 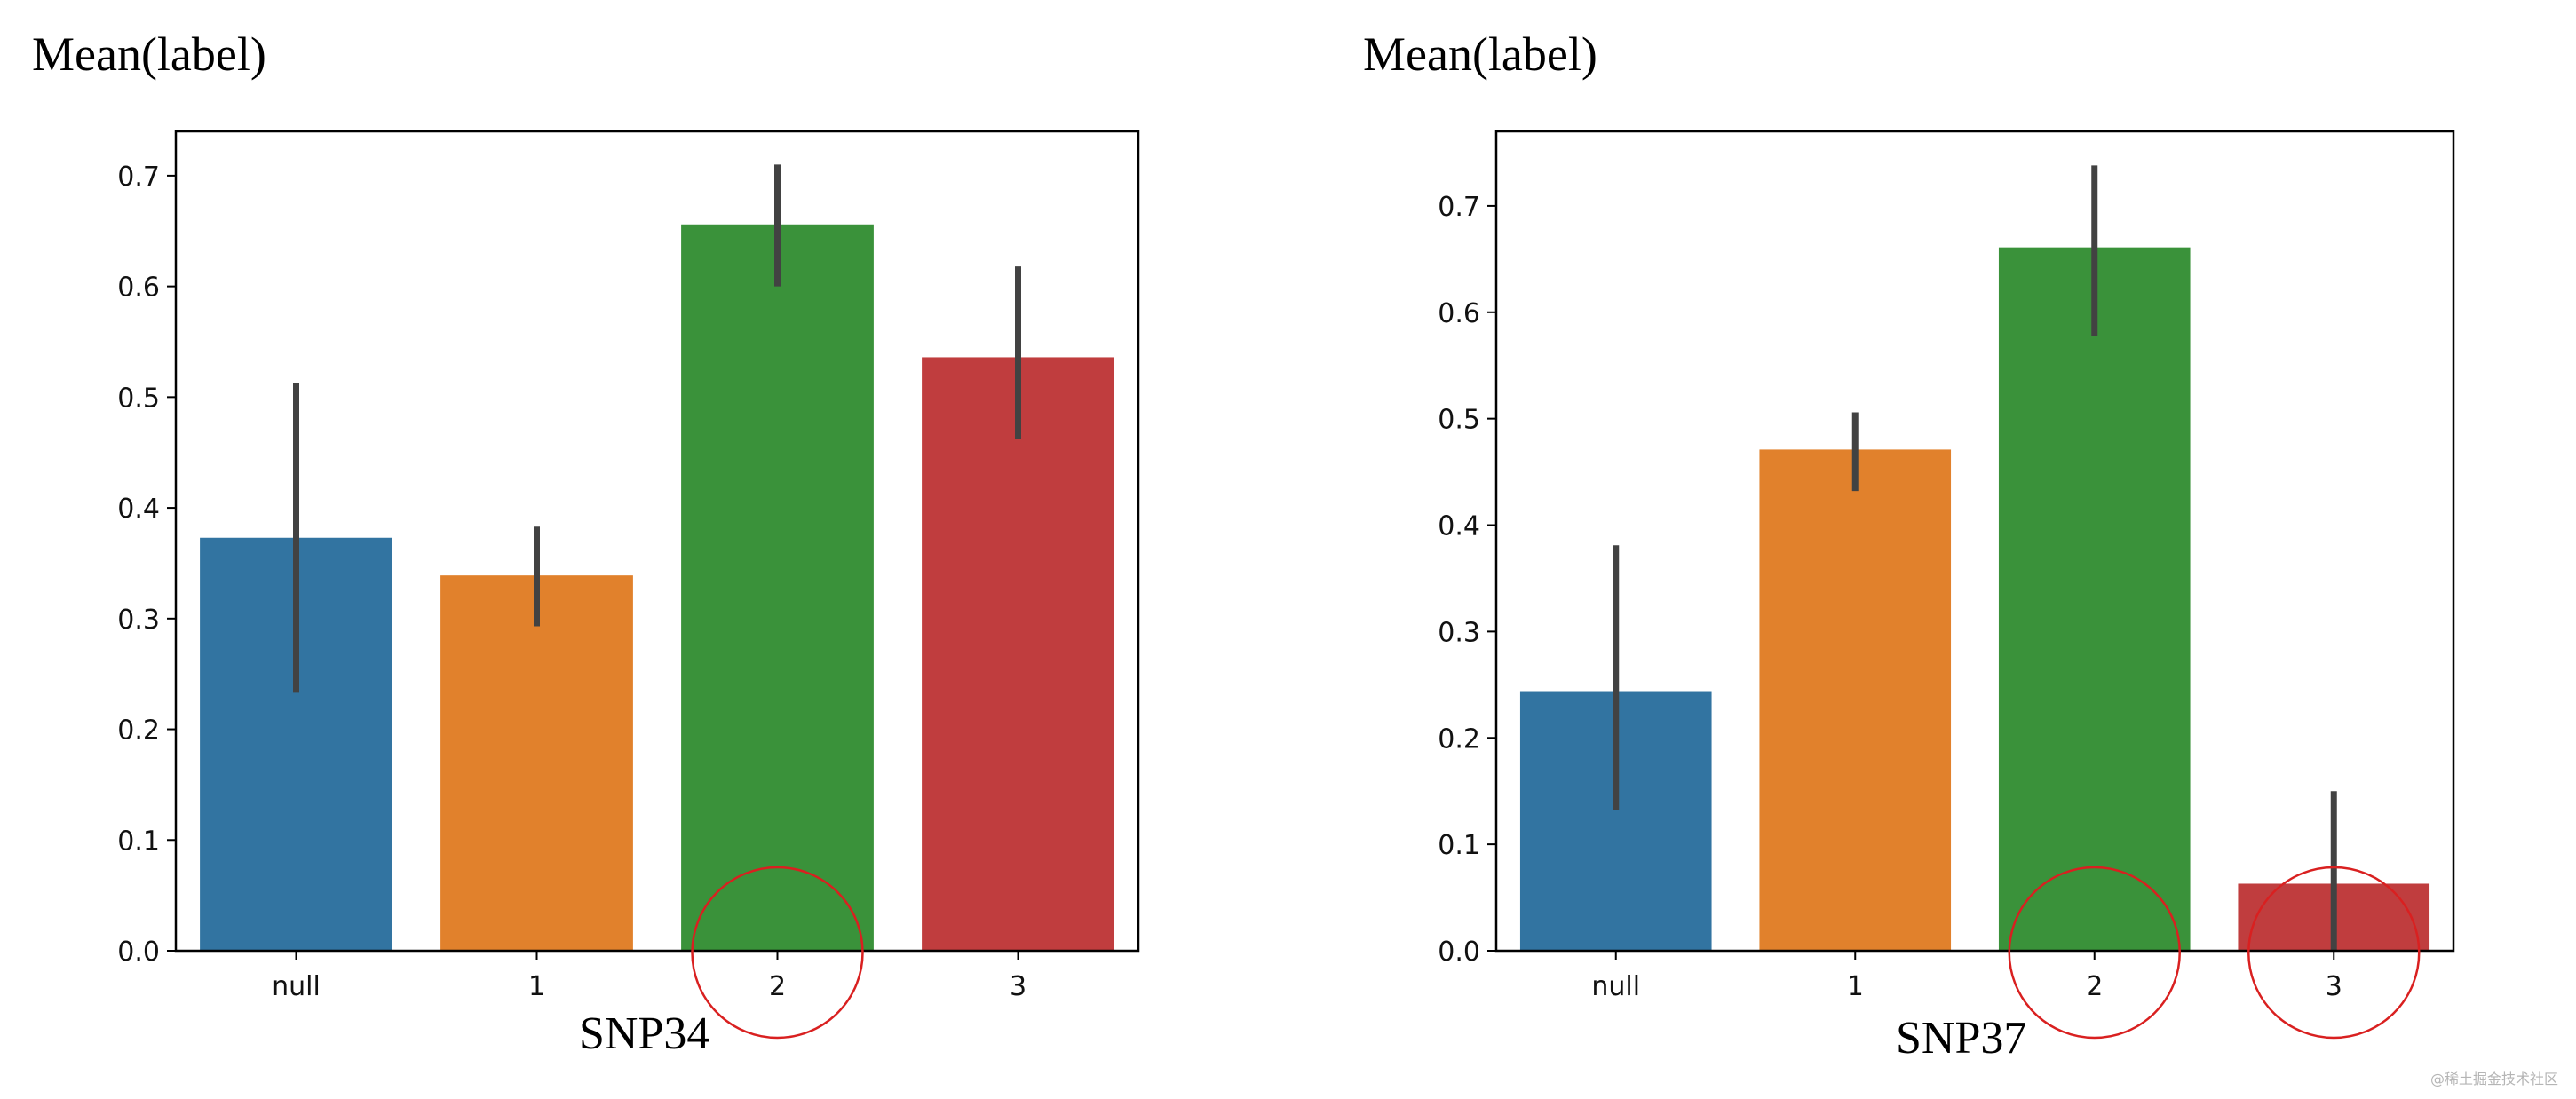 I want to click on chart-caption: SNP34, so click(x=645, y=1033).